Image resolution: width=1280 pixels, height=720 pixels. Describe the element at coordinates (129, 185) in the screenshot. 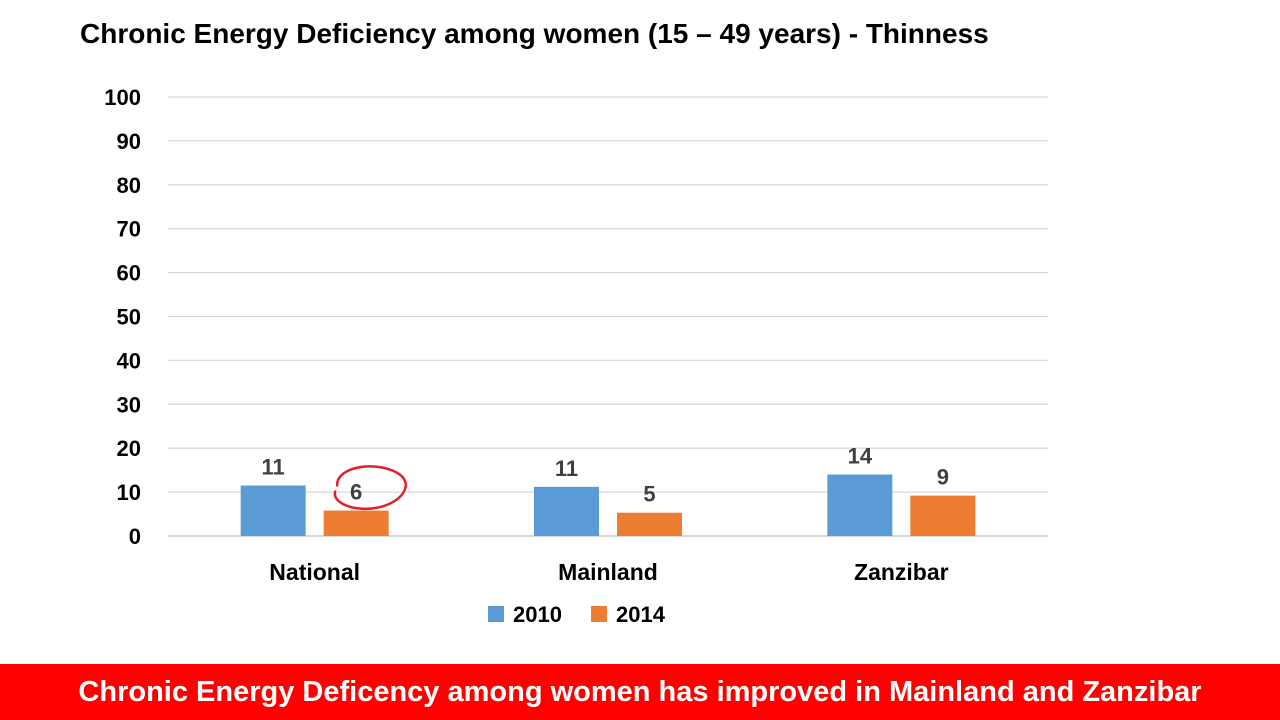

I see `y-tick-label: 80` at that location.